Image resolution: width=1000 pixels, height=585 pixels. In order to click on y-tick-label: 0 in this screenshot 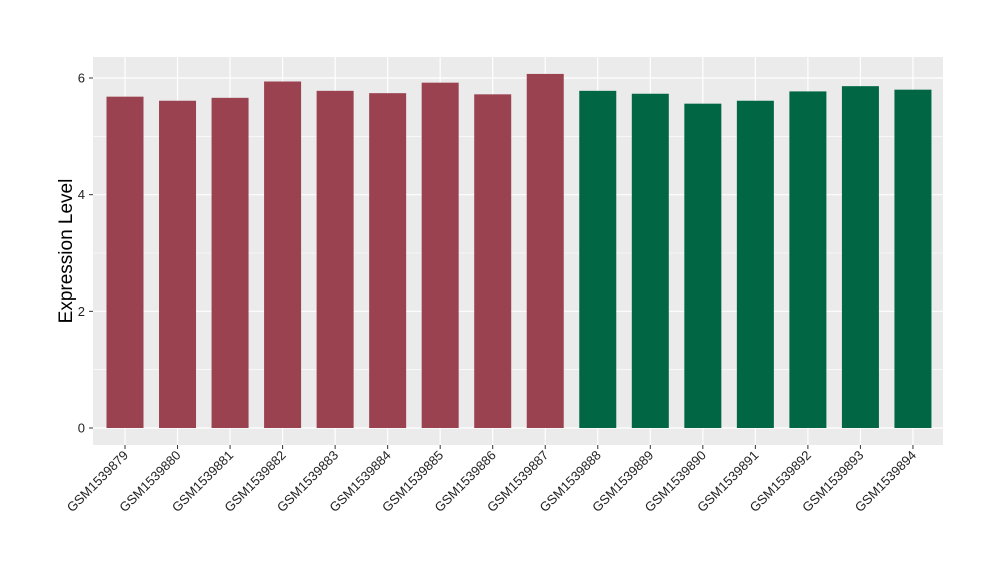, I will do `click(81, 428)`.